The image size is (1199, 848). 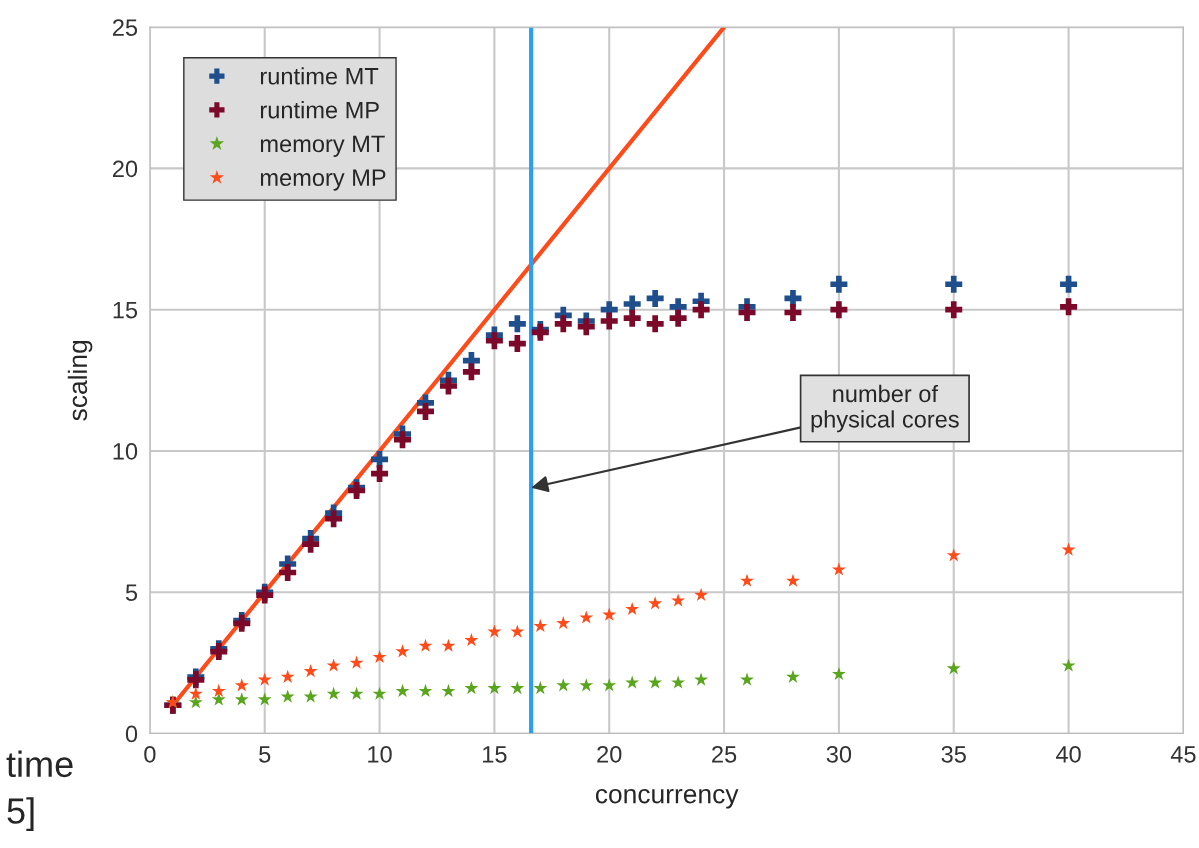 What do you see at coordinates (953, 754) in the screenshot?
I see `x-tick-label: 35` at bounding box center [953, 754].